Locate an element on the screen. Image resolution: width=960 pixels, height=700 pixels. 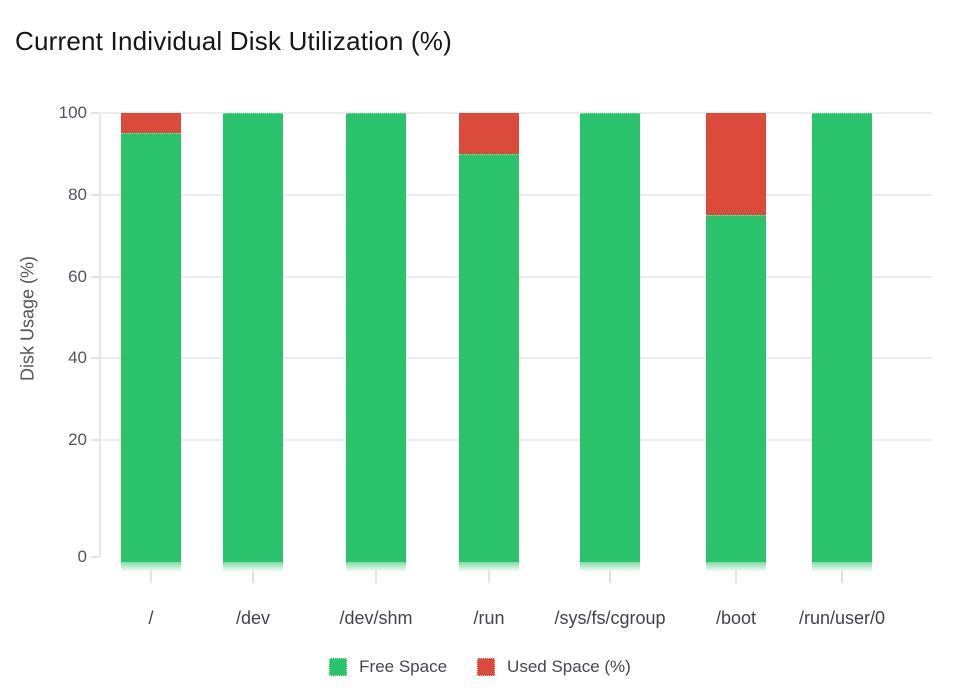
legend-label: Free Space is located at coordinates (403, 666).